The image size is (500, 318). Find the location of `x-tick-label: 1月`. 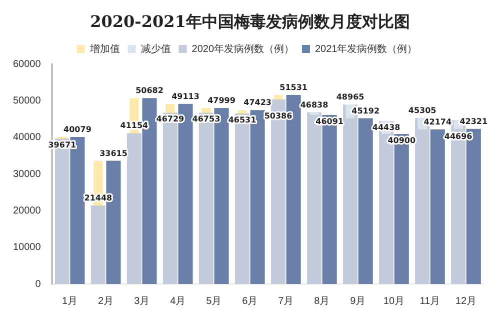

x-tick-label: 1月 is located at coordinates (70, 301).